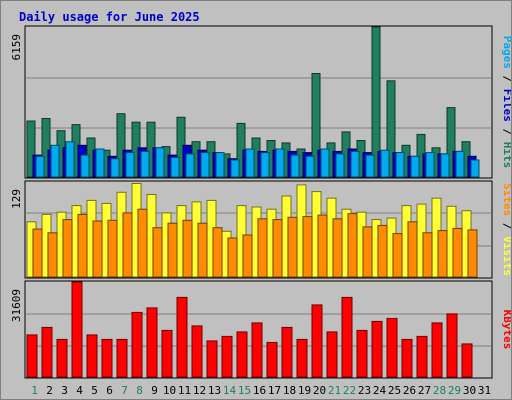 Image resolution: width=512 pixels, height=400 pixels. What do you see at coordinates (424, 390) in the screenshot?
I see `x-tick-label: 27` at bounding box center [424, 390].